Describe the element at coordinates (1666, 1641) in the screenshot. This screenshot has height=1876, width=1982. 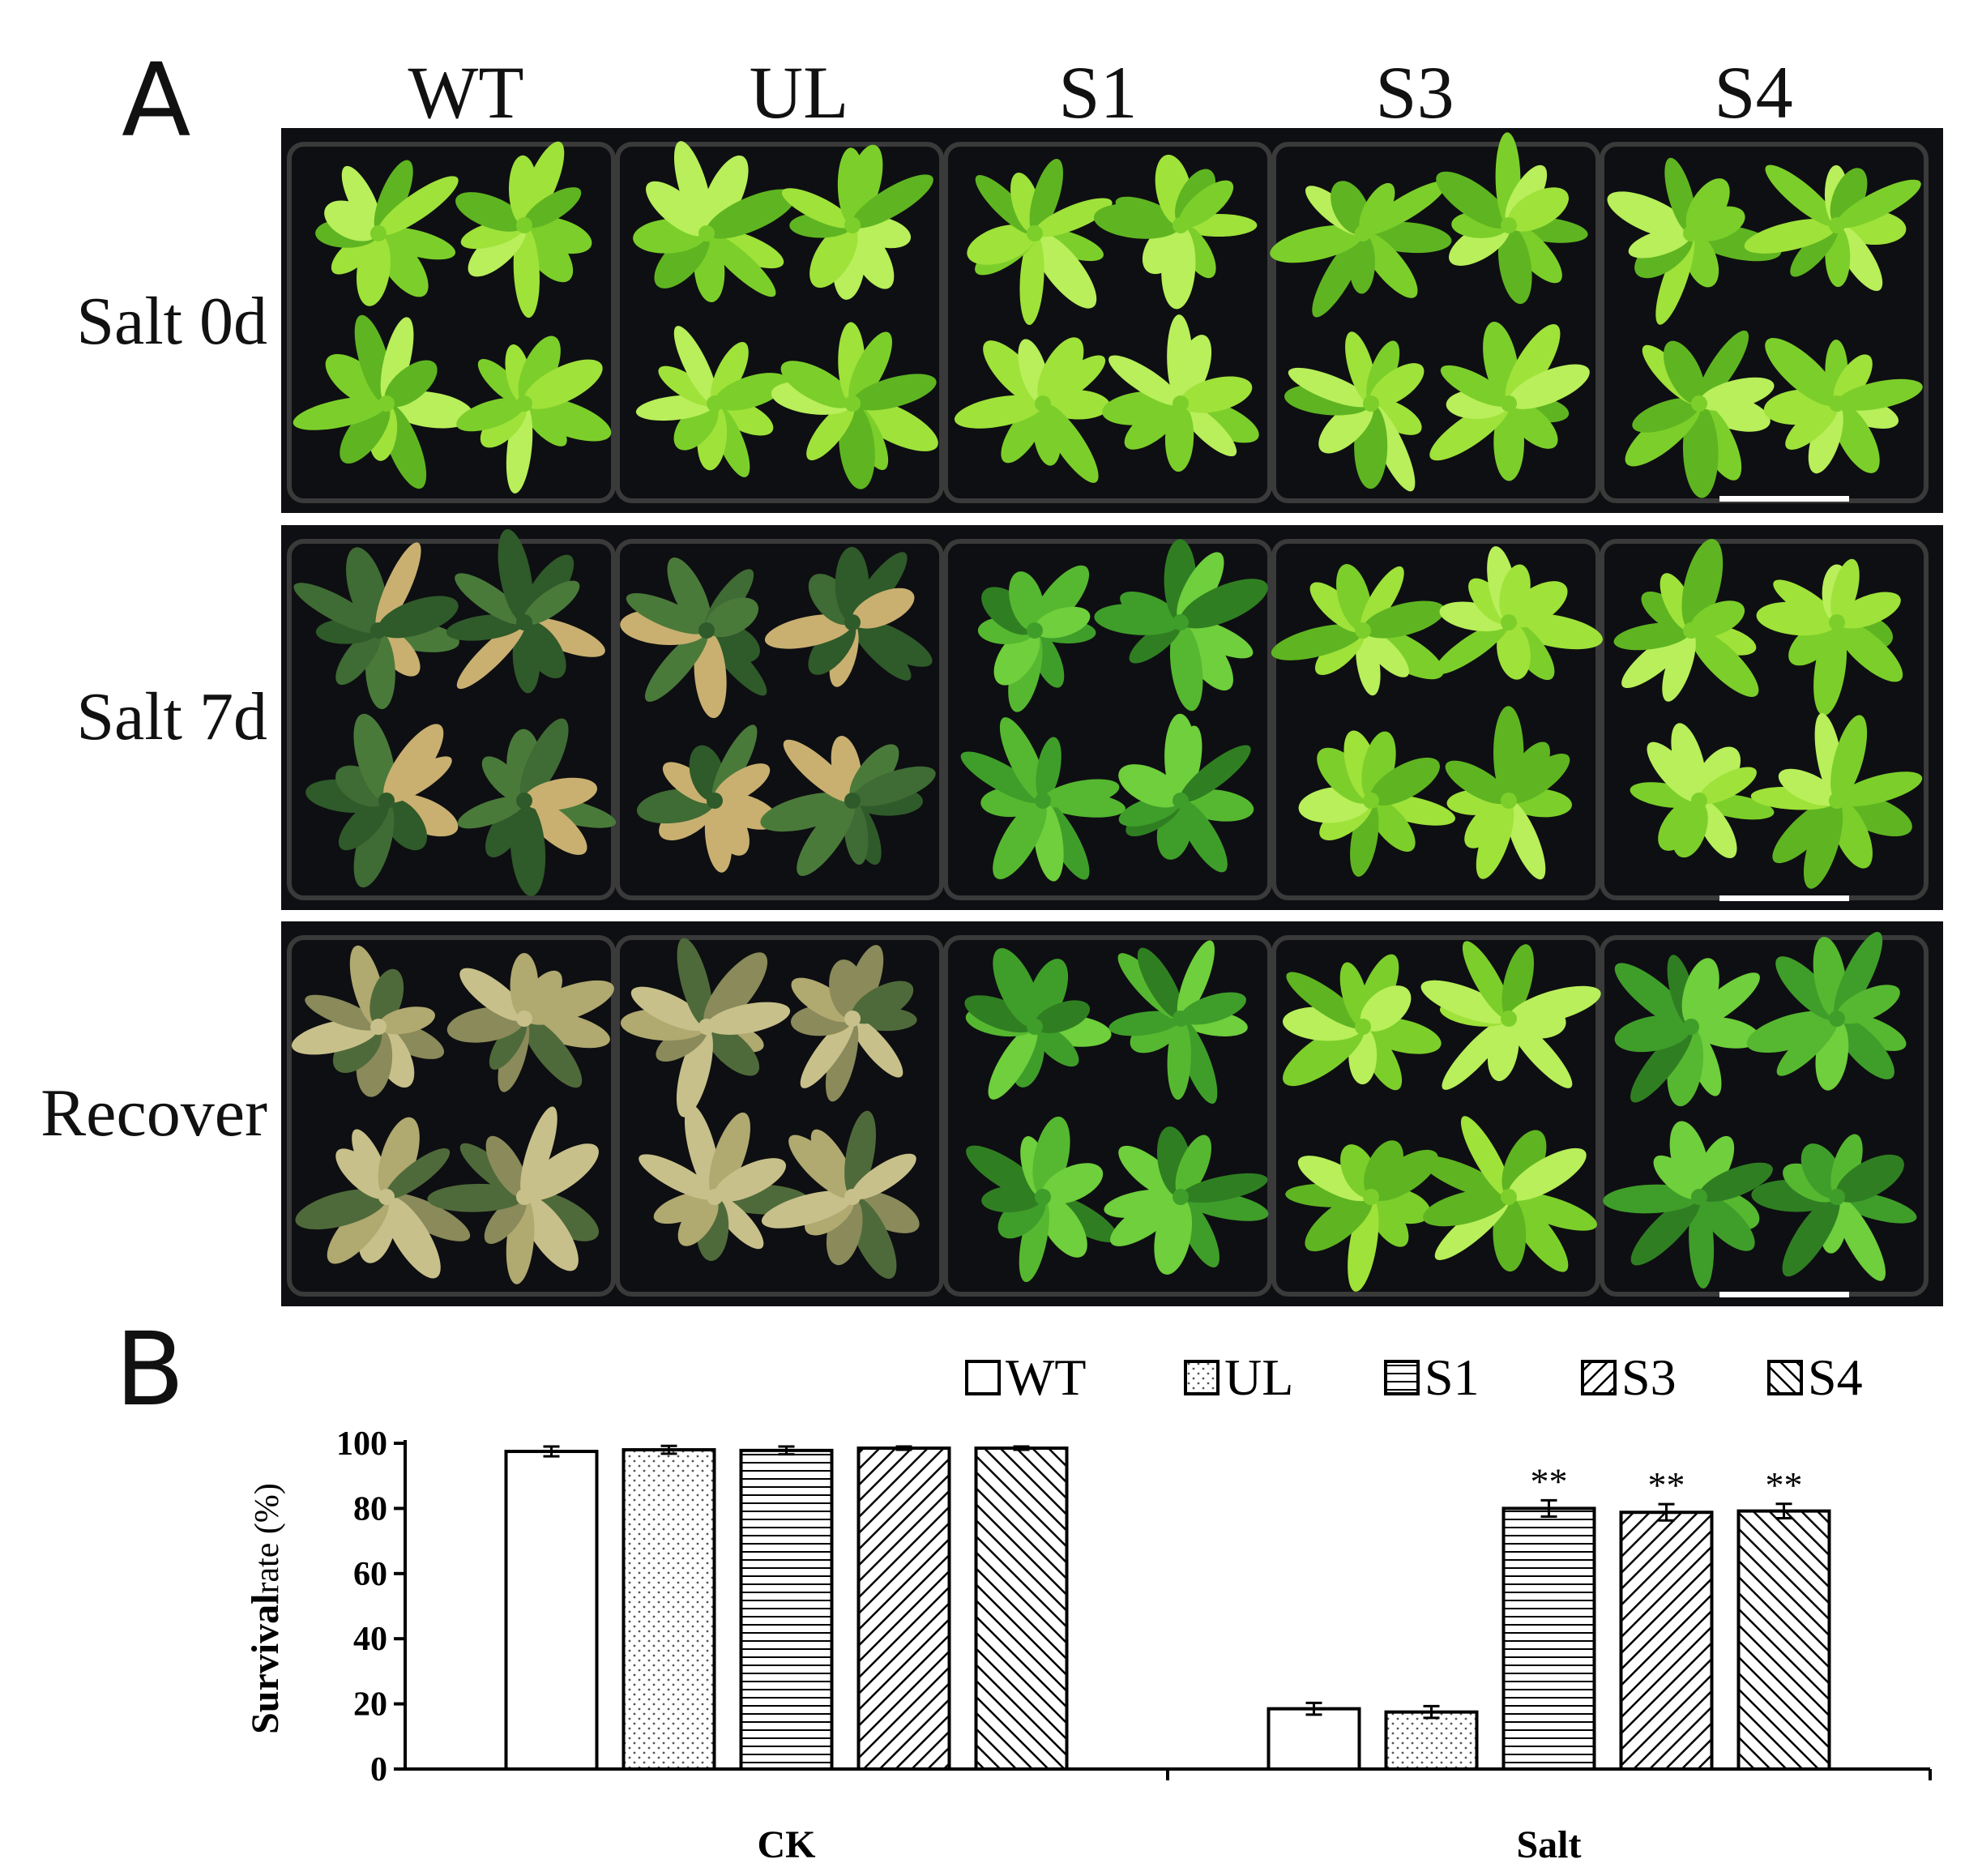
I see `bar-s3-salt` at that location.